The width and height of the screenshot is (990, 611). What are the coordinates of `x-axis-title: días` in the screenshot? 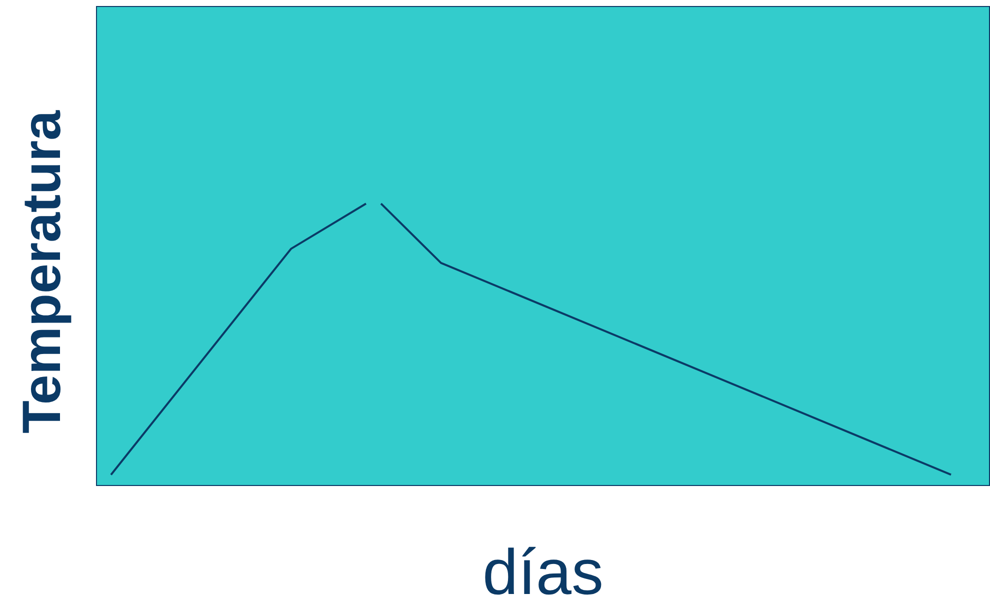 It's located at (543, 572).